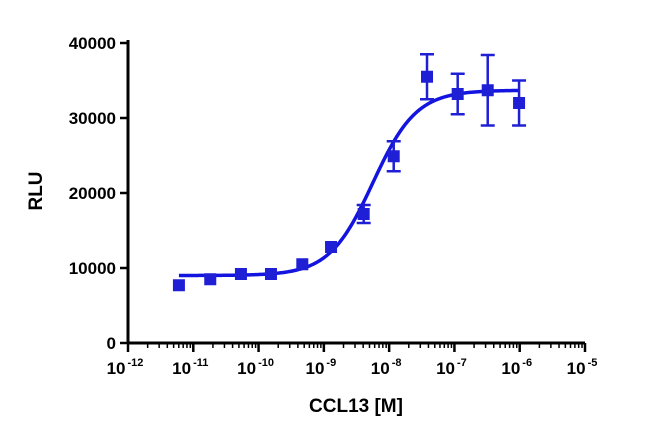 This screenshot has height=437, width=650. Describe the element at coordinates (200, 363) in the screenshot. I see `x-tick-label-exponent: -11` at that location.